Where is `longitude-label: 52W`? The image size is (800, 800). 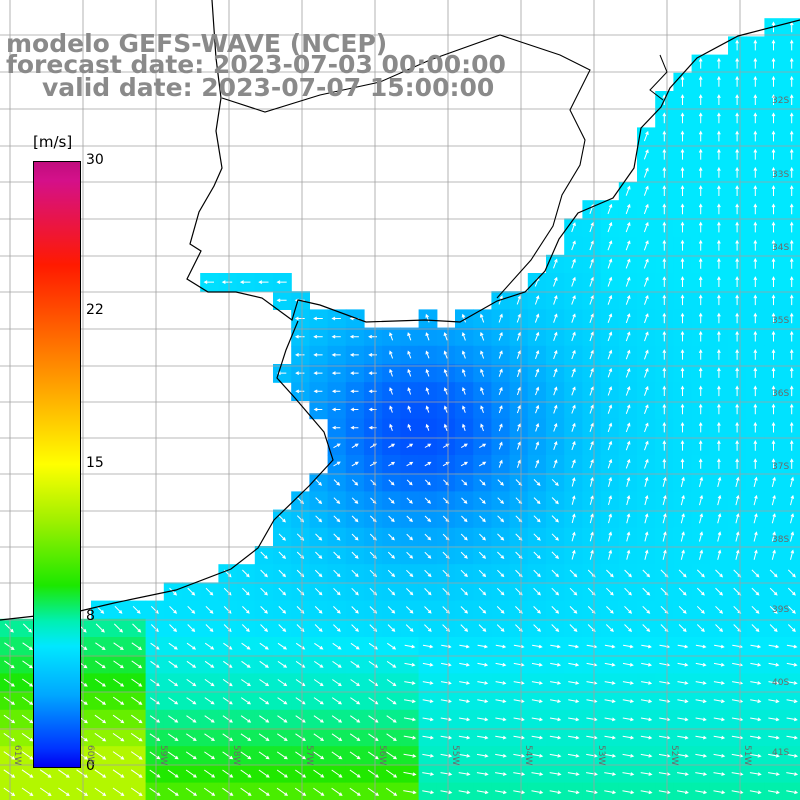 longitude-label: 52W is located at coordinates (674, 755).